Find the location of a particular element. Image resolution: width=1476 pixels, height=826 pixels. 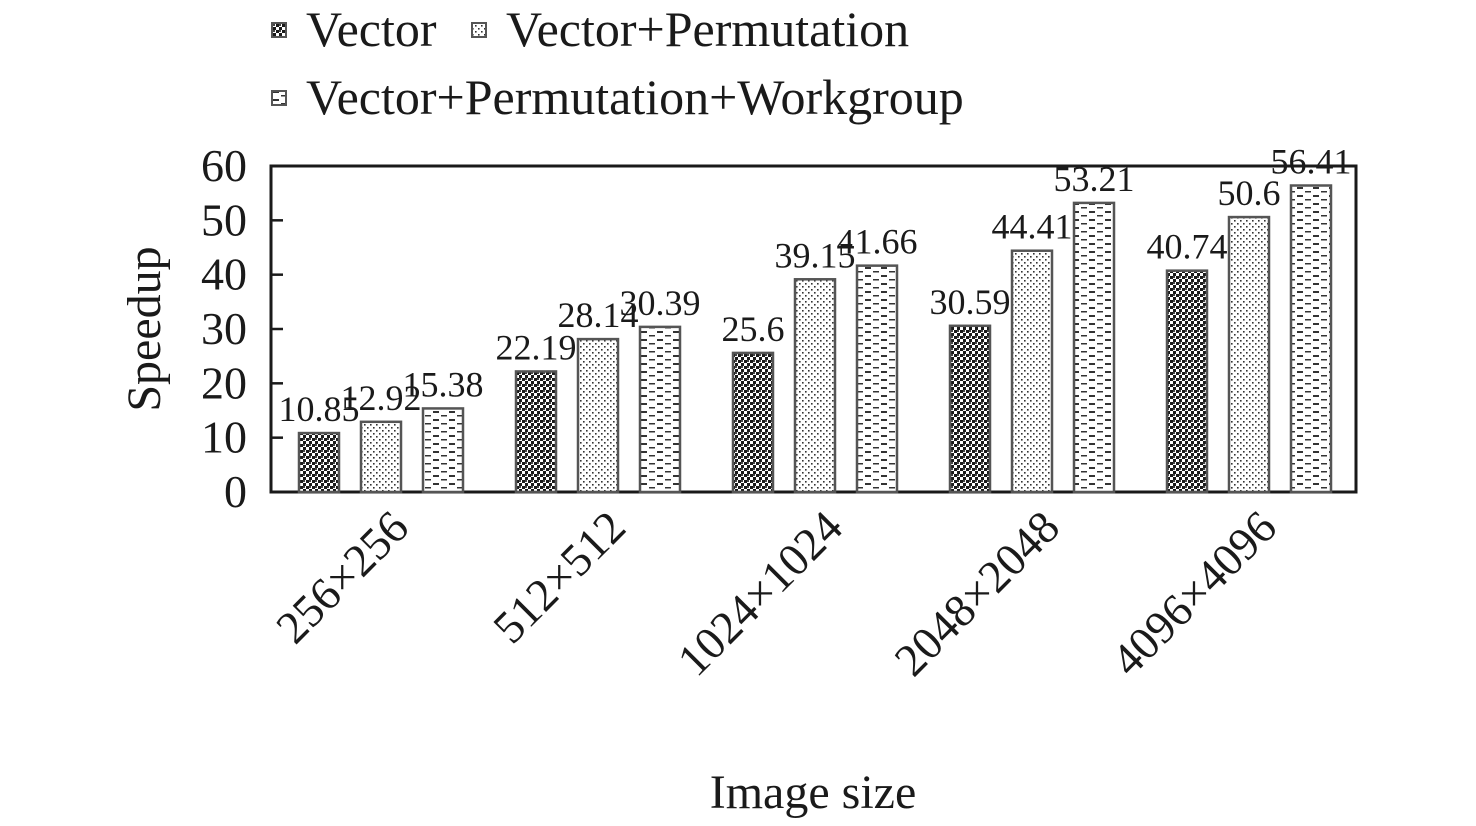

data-label: 15.38 is located at coordinates (443, 384).